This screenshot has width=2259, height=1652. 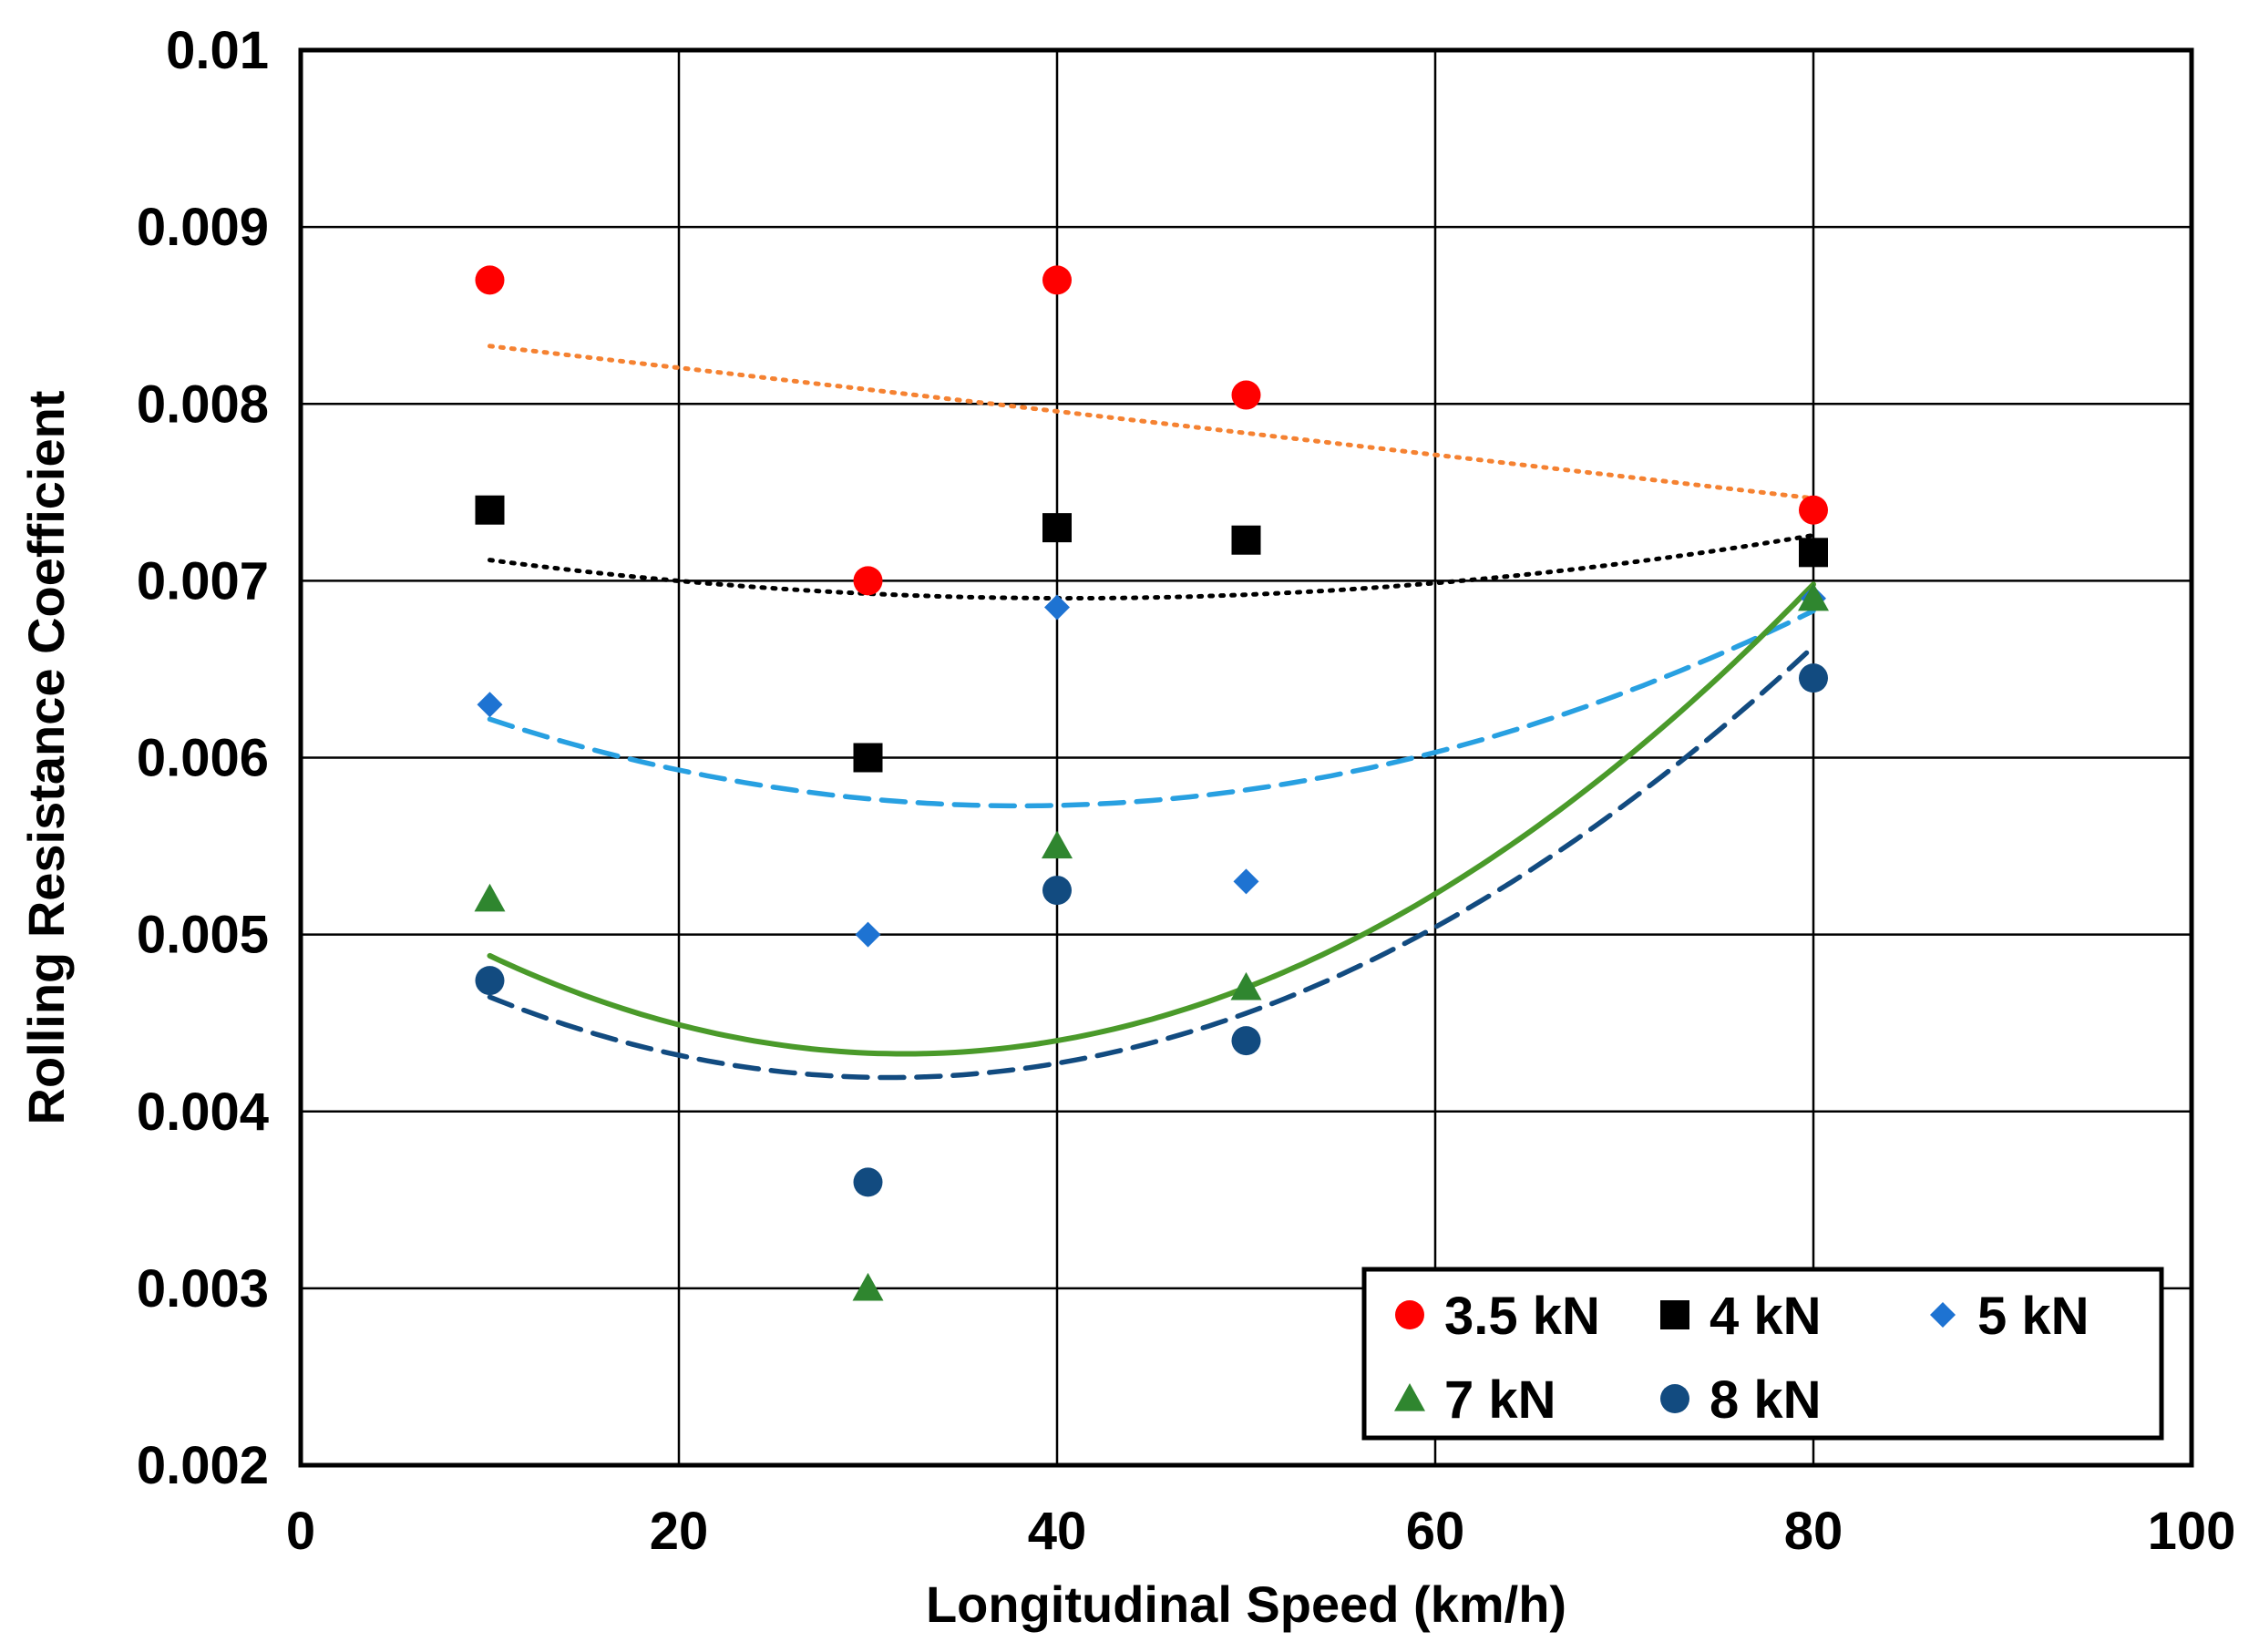 I want to click on y-tick-label: 0.005, so click(x=203, y=935).